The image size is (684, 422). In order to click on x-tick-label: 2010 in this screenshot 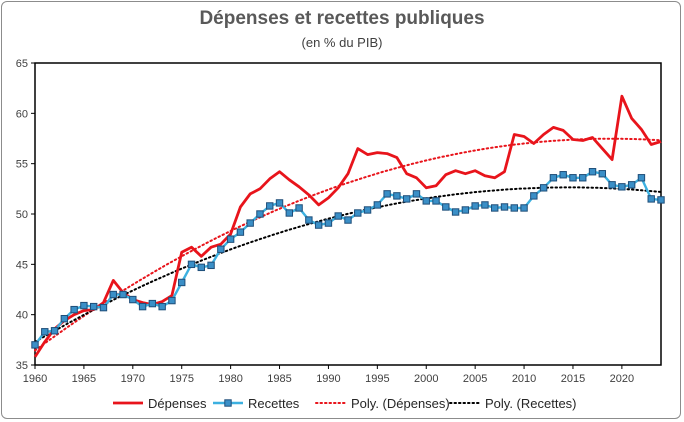, I will do `click(524, 379)`.